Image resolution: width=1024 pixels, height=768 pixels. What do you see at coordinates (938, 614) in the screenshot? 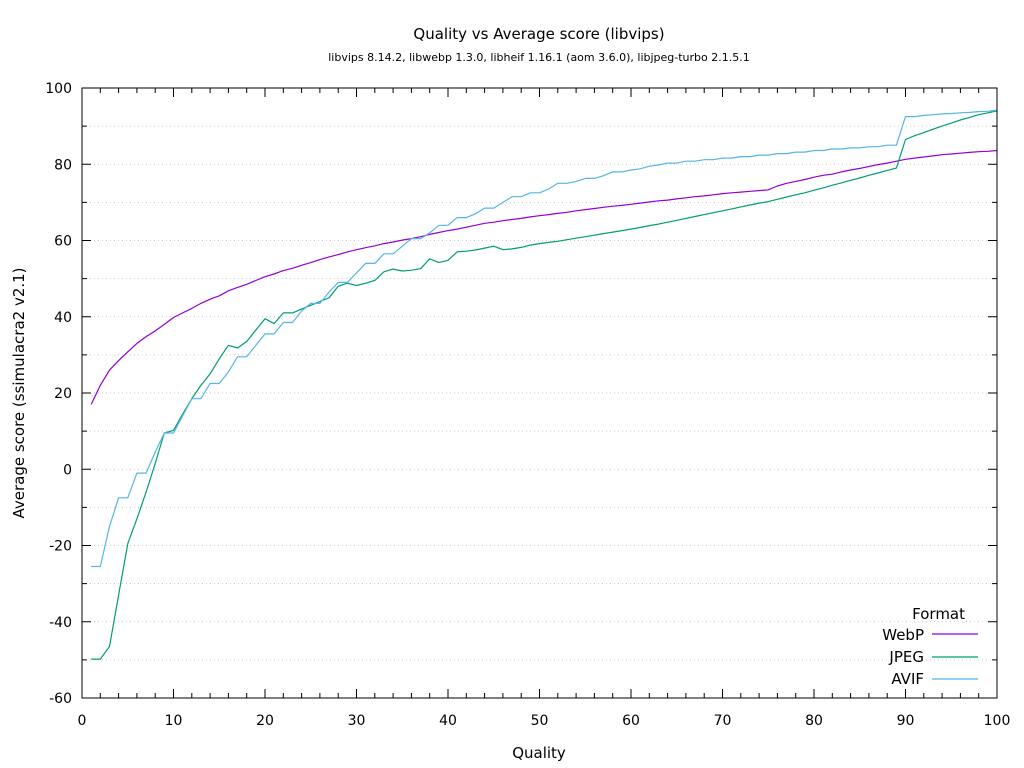
I see `legend-title: Format` at bounding box center [938, 614].